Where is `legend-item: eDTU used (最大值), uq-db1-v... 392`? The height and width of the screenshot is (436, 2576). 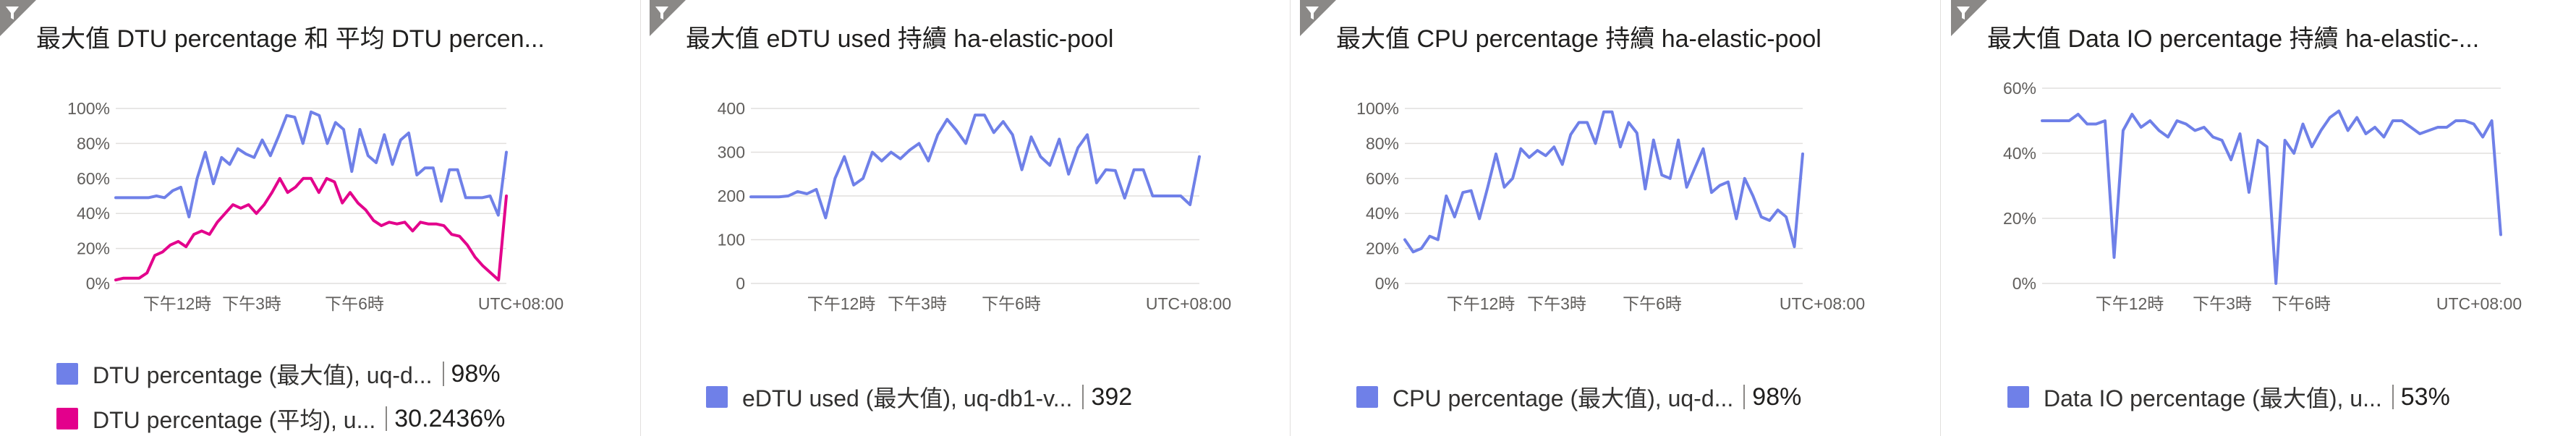
legend-item: eDTU used (最大值), uq-db1-v... 392 is located at coordinates (919, 396).